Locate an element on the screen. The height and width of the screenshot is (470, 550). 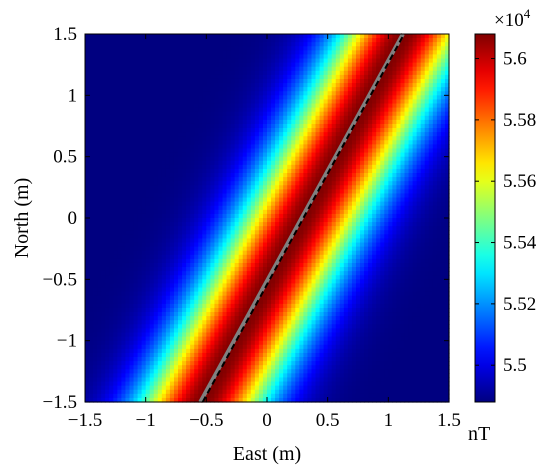
x-tick-label: 0.5 is located at coordinates (328, 420).